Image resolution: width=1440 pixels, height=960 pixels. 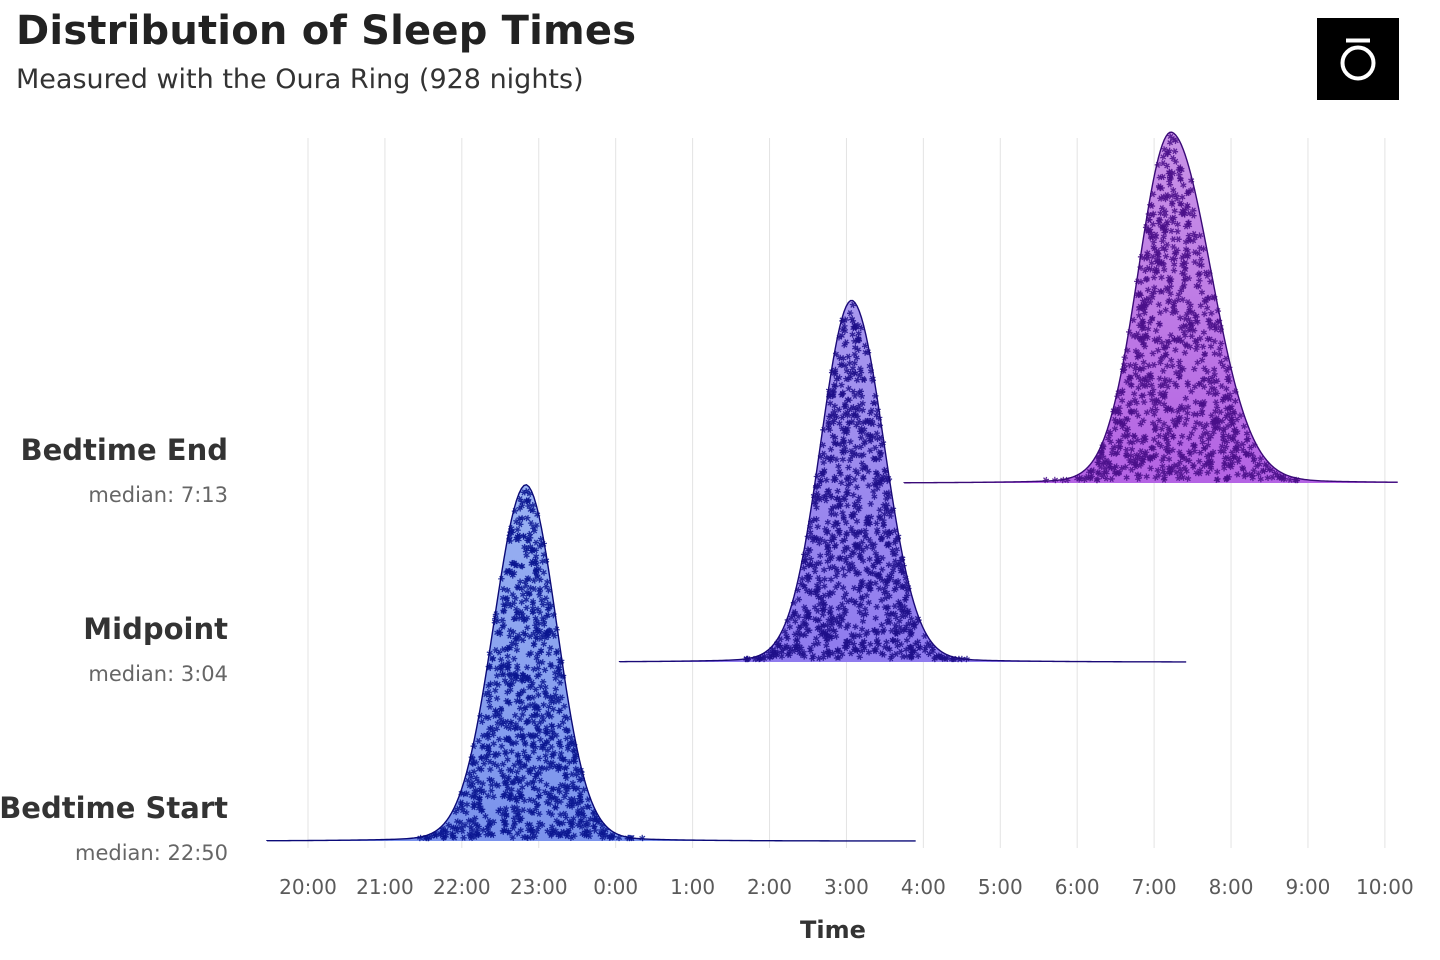 I want to click on x-tick-label: 1:00, so click(x=692, y=887).